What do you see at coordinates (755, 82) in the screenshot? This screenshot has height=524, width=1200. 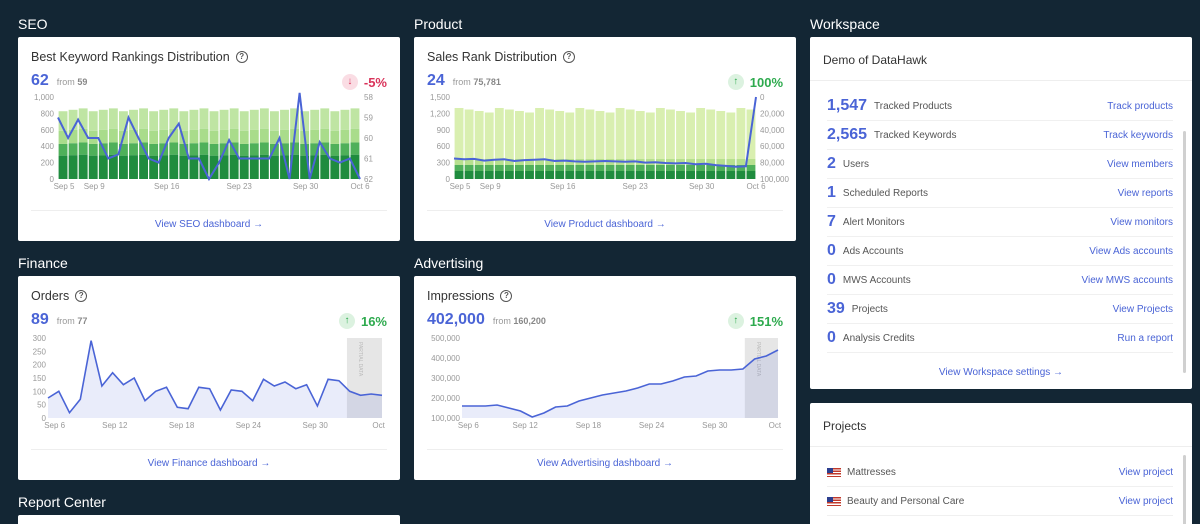 I see `product-change: ↑ 100%` at bounding box center [755, 82].